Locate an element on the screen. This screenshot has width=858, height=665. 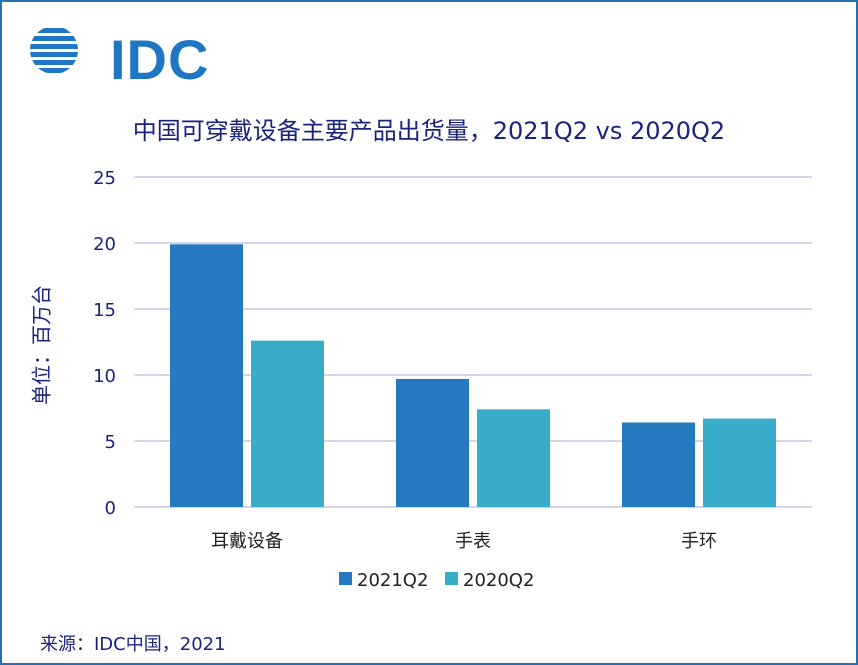
x-tick-label: 耳戴设备 is located at coordinates (247, 541).